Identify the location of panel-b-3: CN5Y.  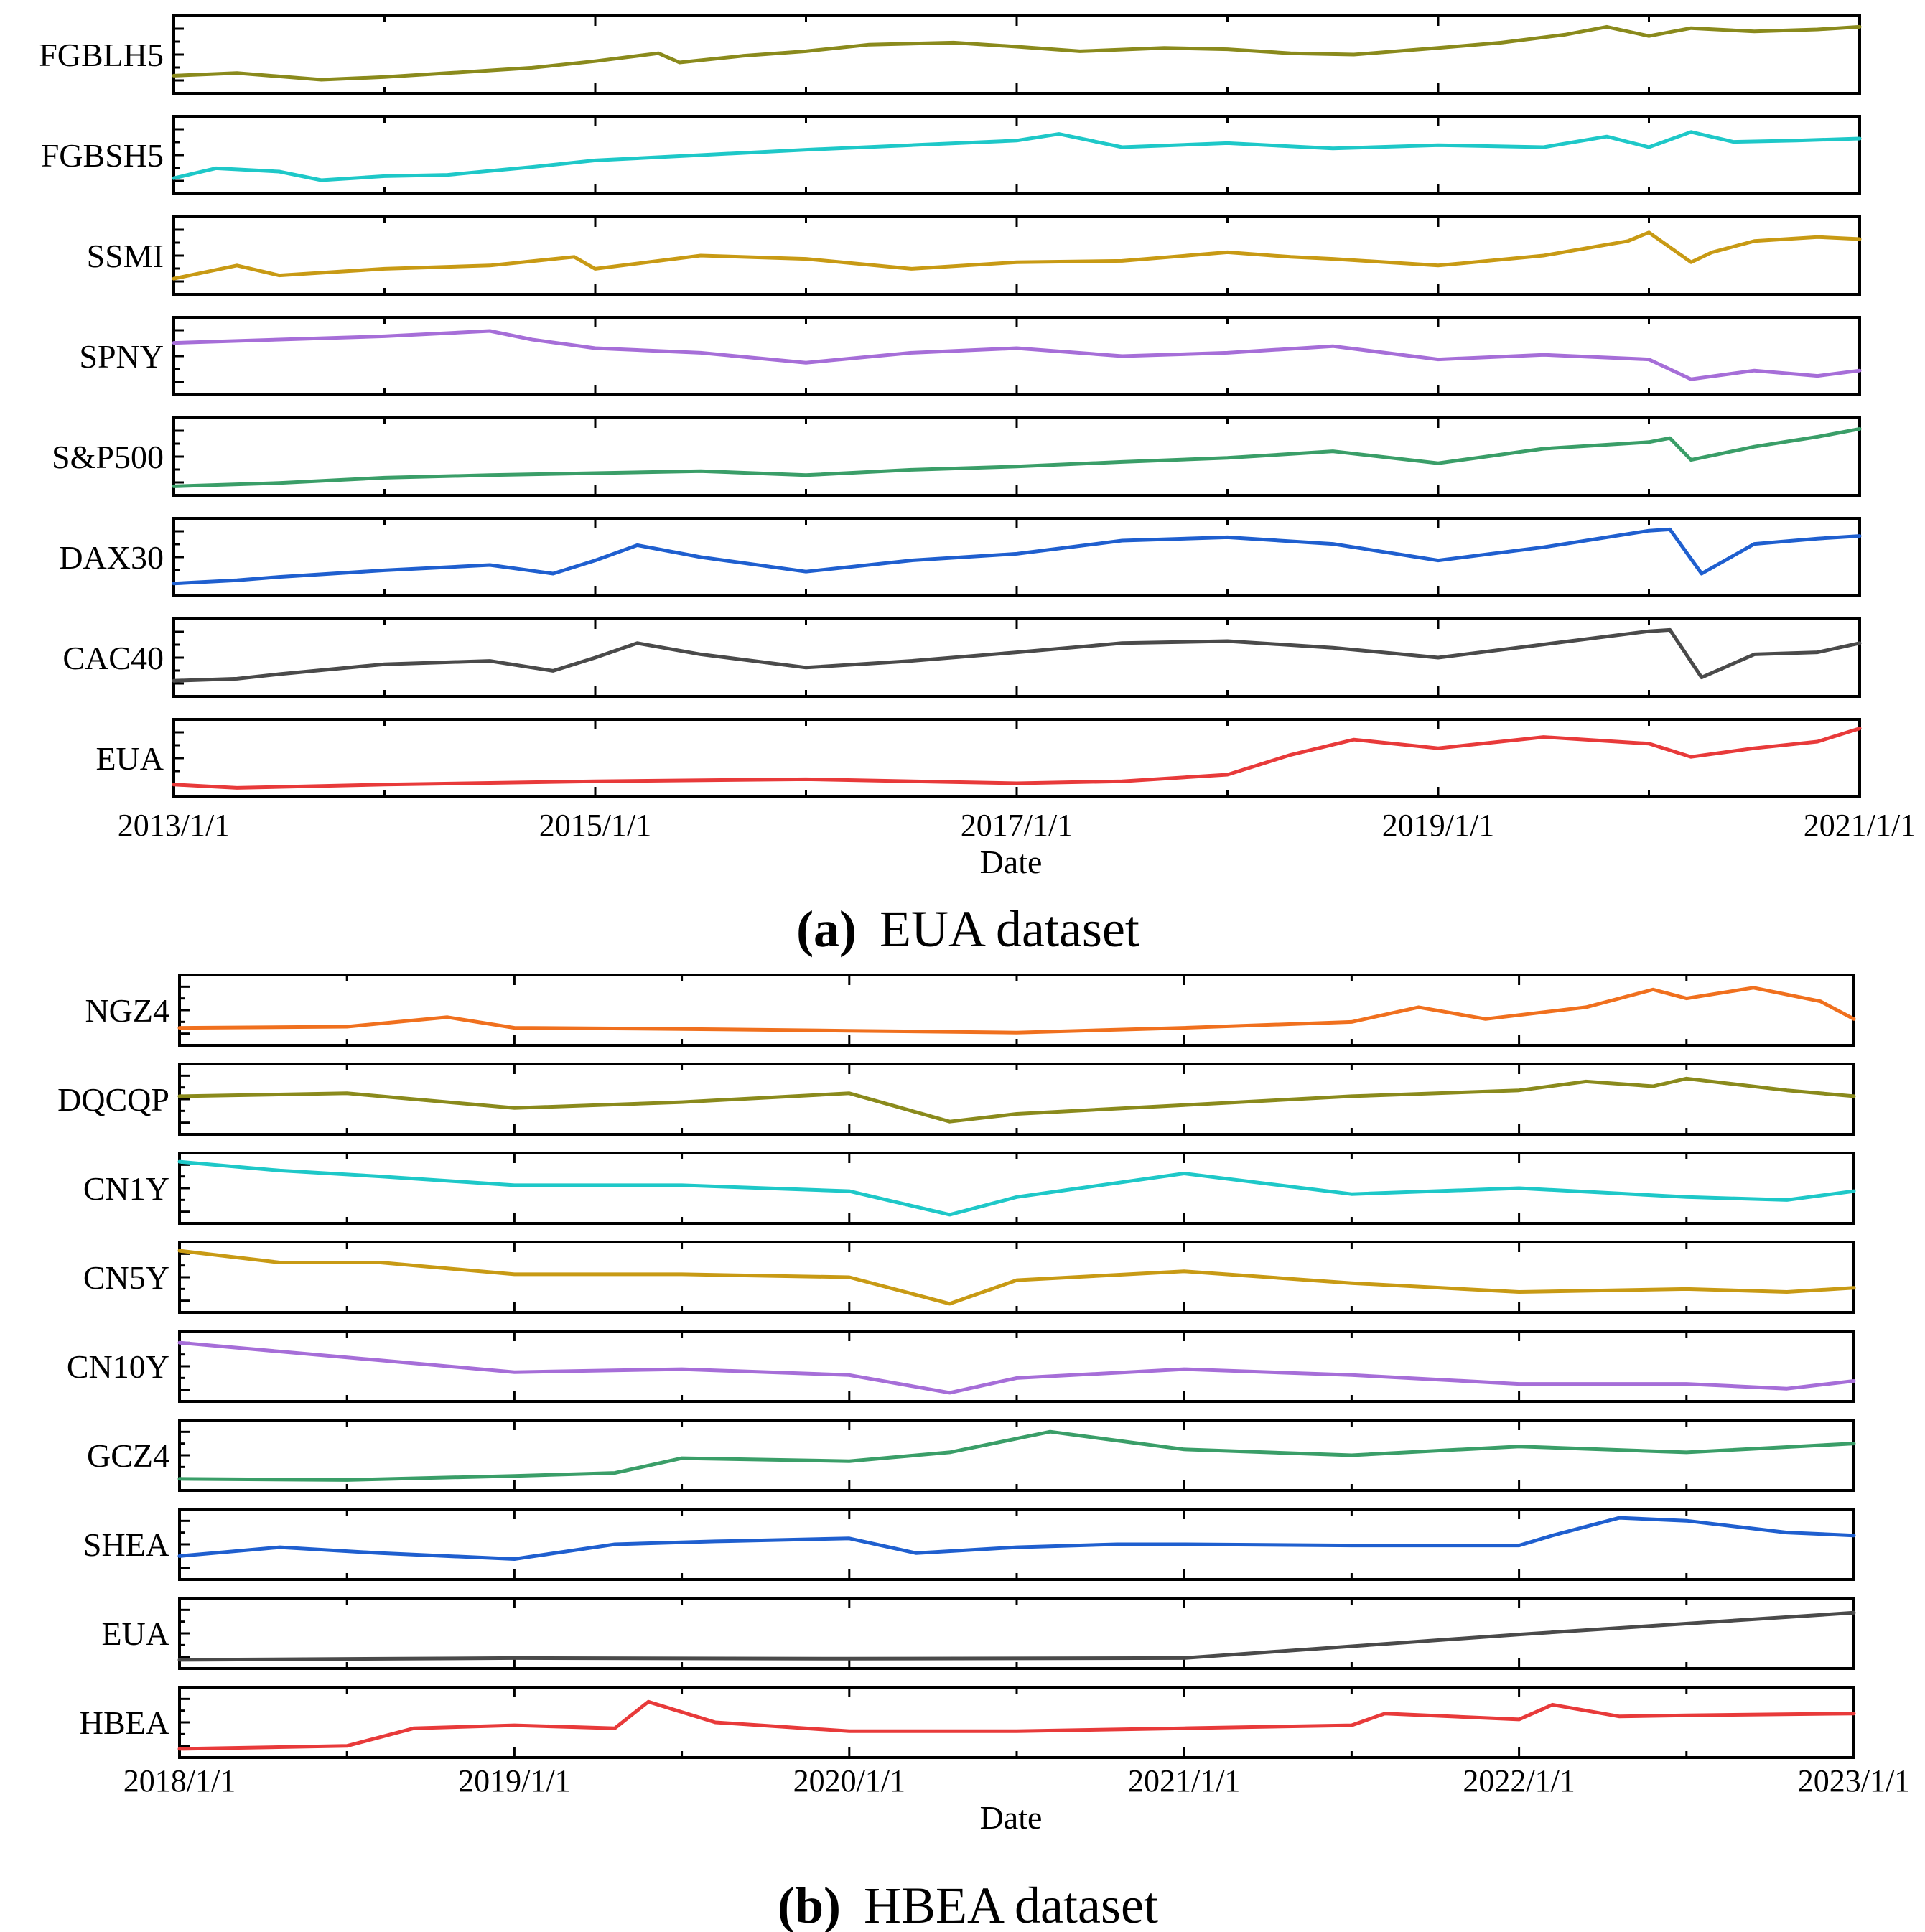
(969, 1277).